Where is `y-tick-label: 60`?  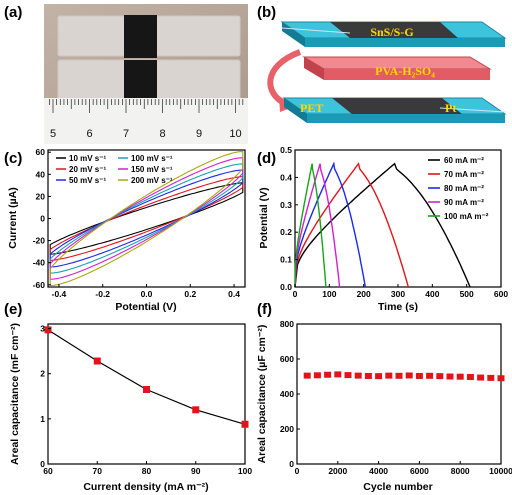
y-tick-label: 60 is located at coordinates (41, 152).